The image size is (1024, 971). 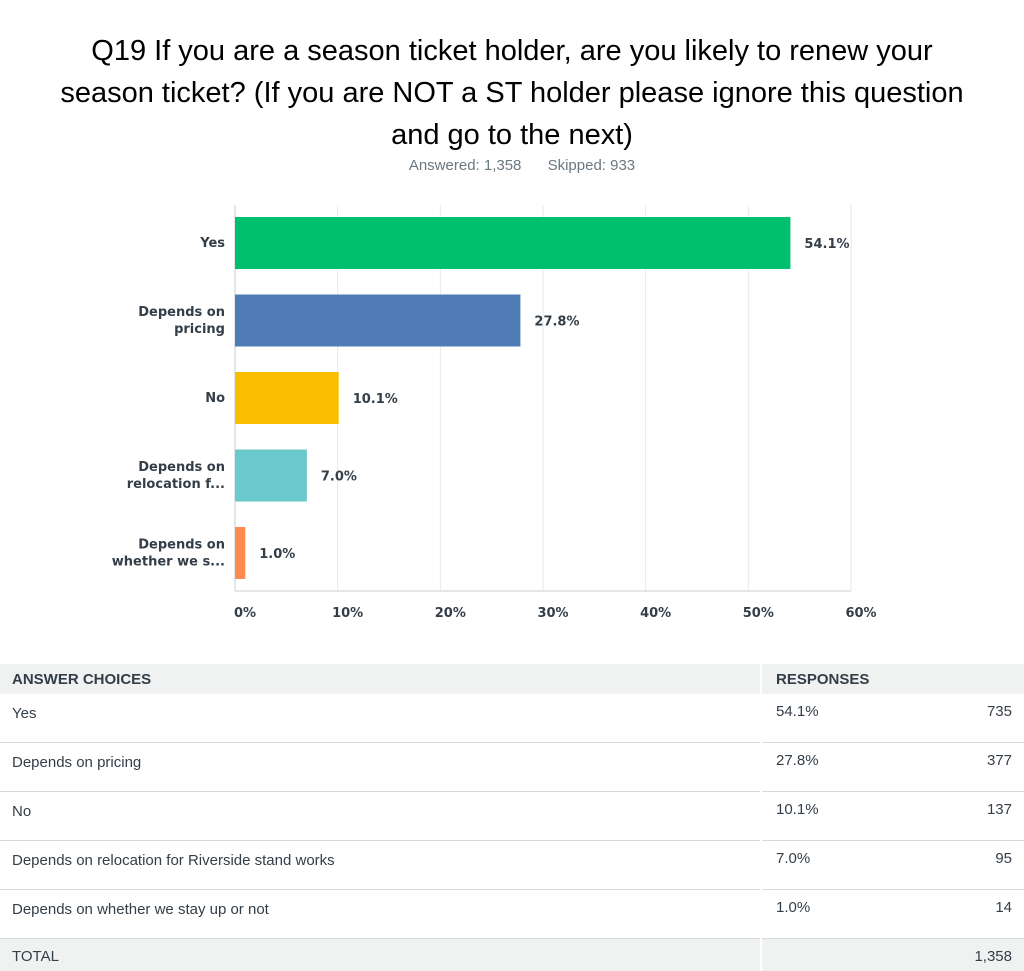 I want to click on table-header-row: ANSWER CHOICES RESPONSES, so click(x=512, y=679).